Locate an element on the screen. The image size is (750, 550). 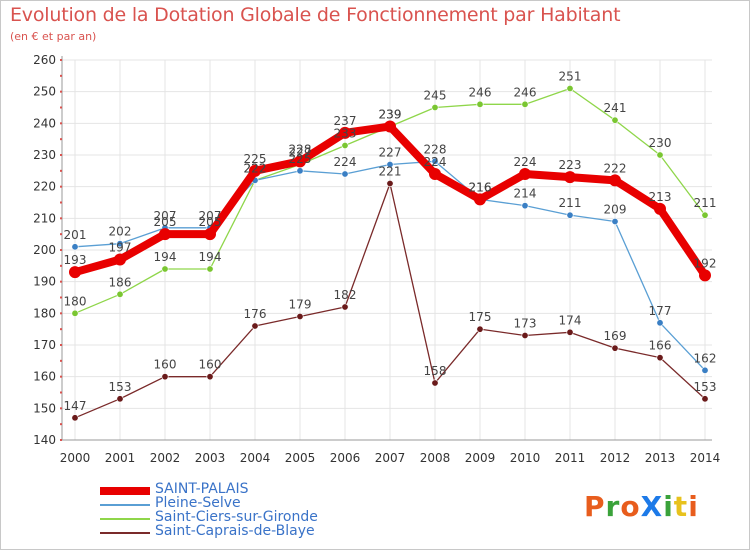
data-label: 179 is located at coordinates (300, 305).